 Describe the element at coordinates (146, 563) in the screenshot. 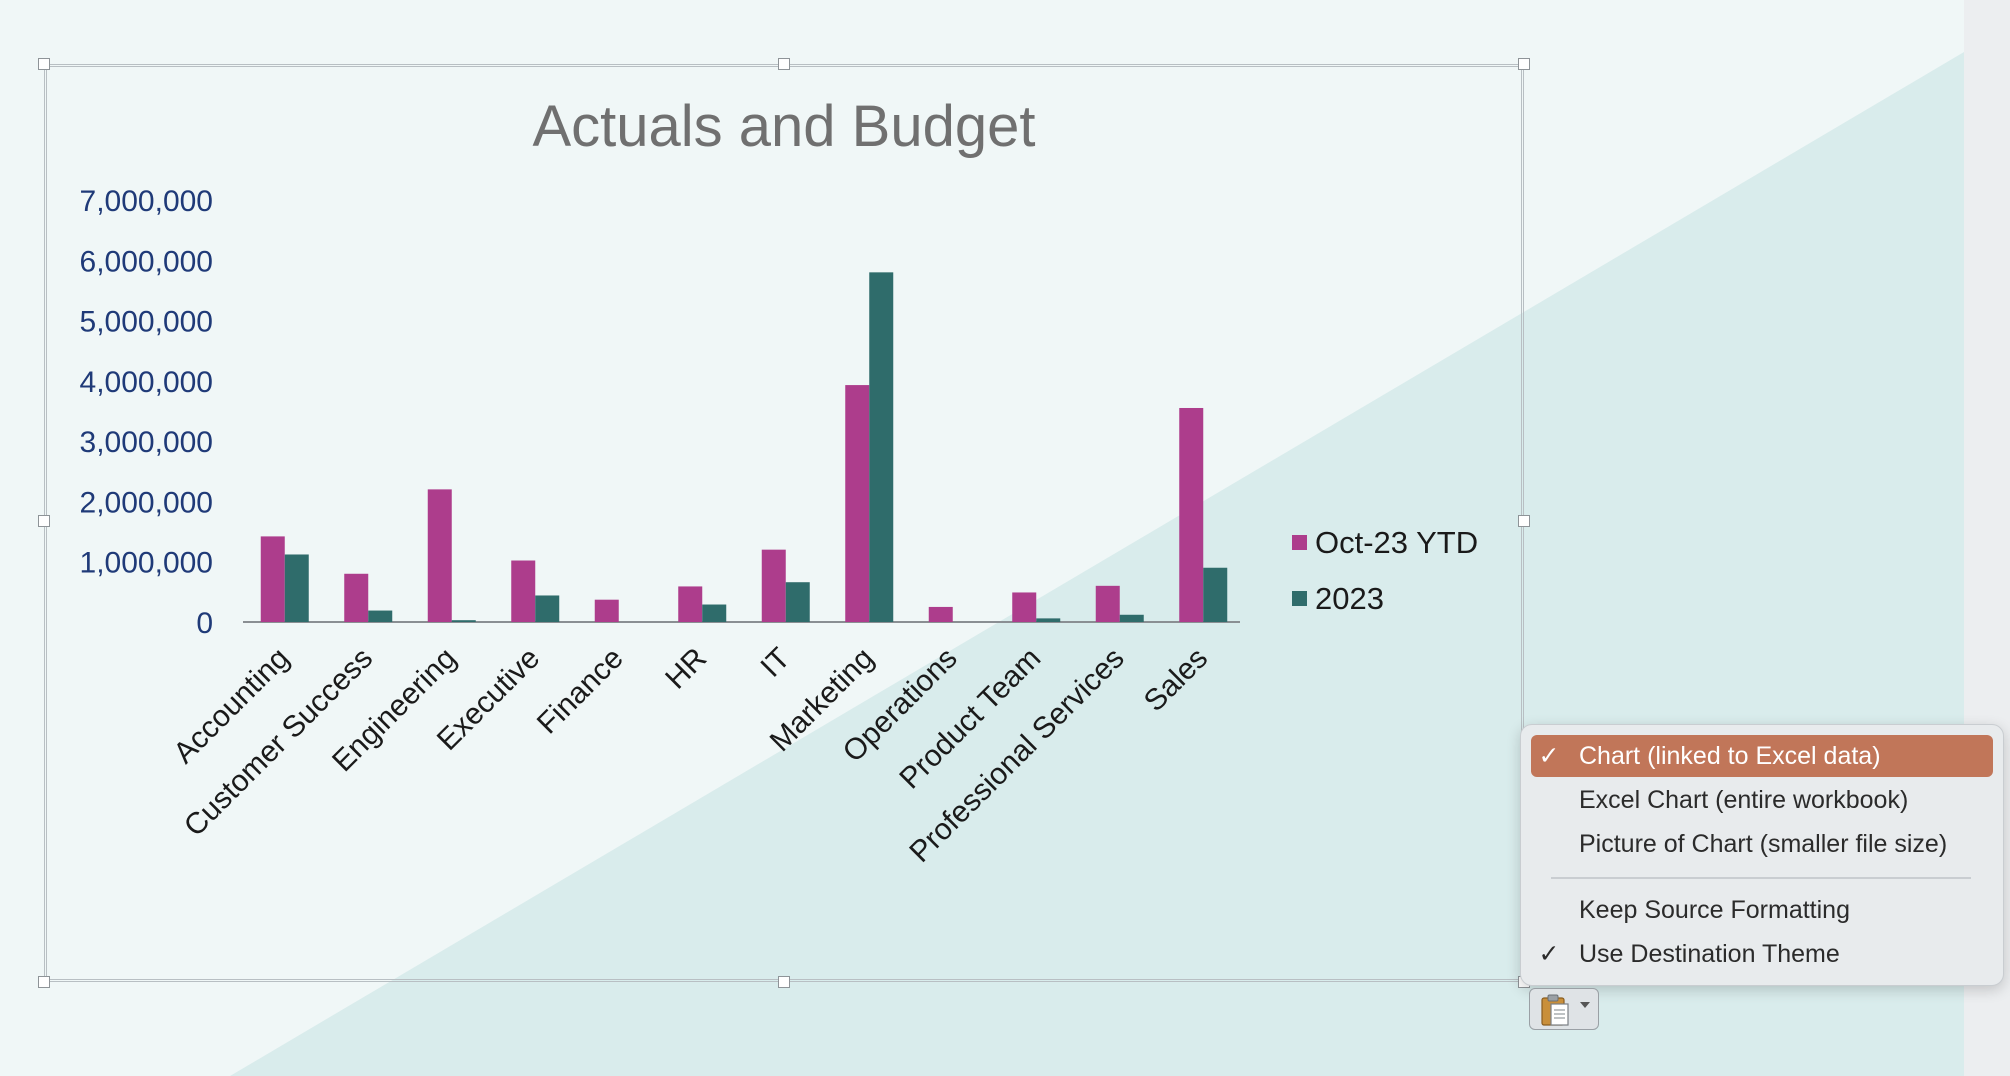

I see `y-tick-label: 1,000,000` at that location.